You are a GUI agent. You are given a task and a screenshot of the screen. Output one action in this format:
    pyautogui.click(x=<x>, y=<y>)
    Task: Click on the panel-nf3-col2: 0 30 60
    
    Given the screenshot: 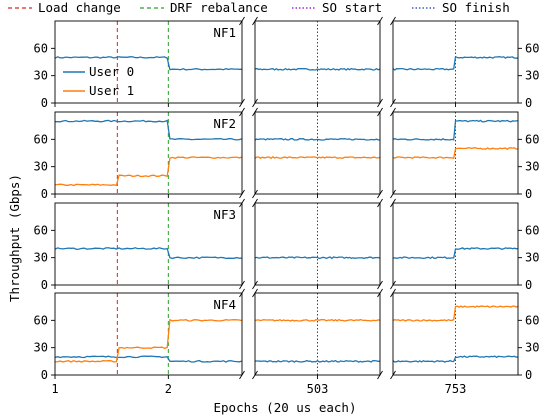 What is the action you would take?
    pyautogui.click(x=464, y=245)
    